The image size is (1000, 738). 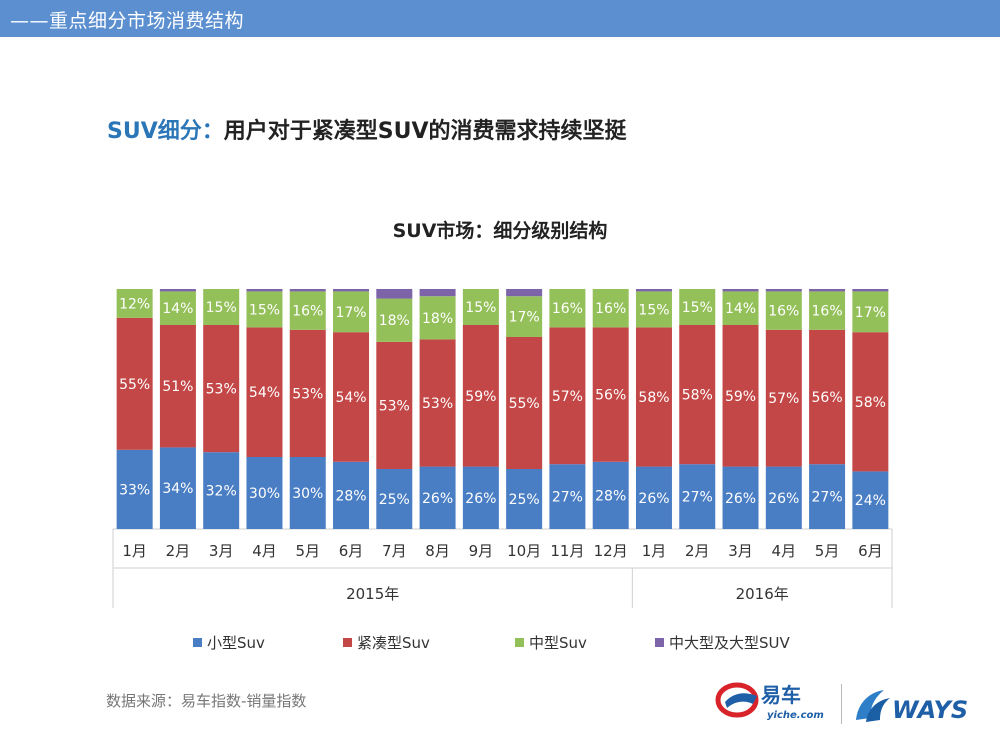 I want to click on bar-stack: 26% 59% 15%, so click(x=480, y=409).